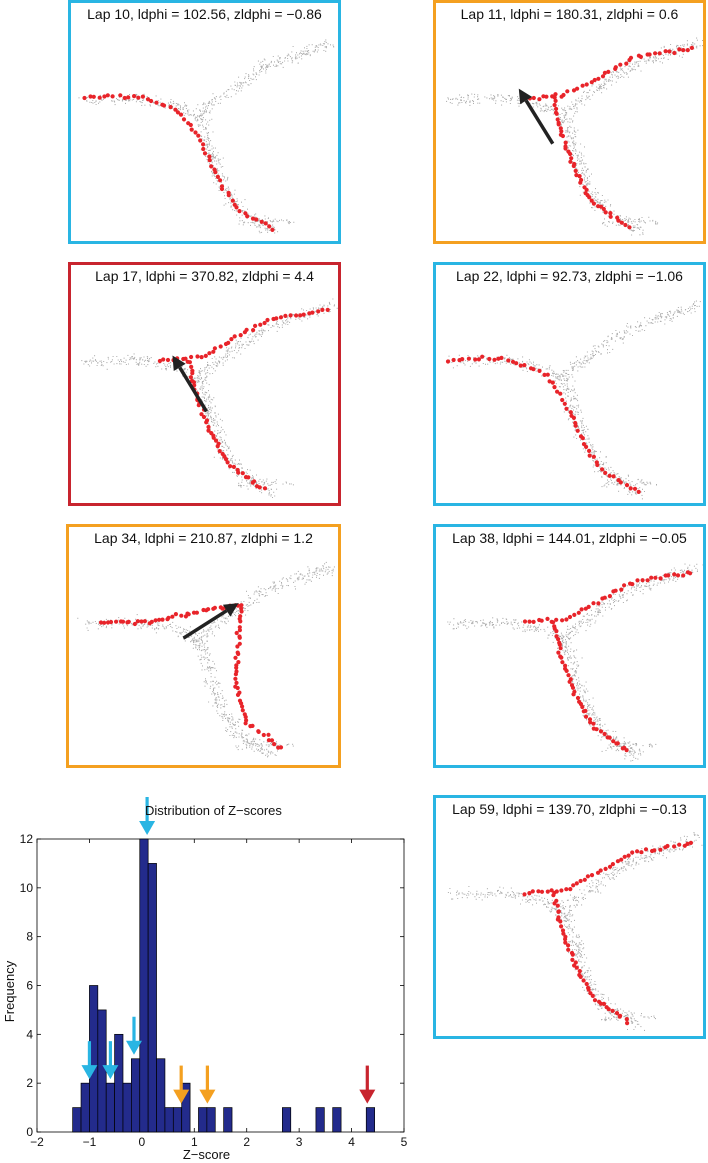 The width and height of the screenshot is (708, 1163). I want to click on lap-panel-3: Lap 17, ldphi = 370.82, zldphi = 4.4, so click(204, 384).